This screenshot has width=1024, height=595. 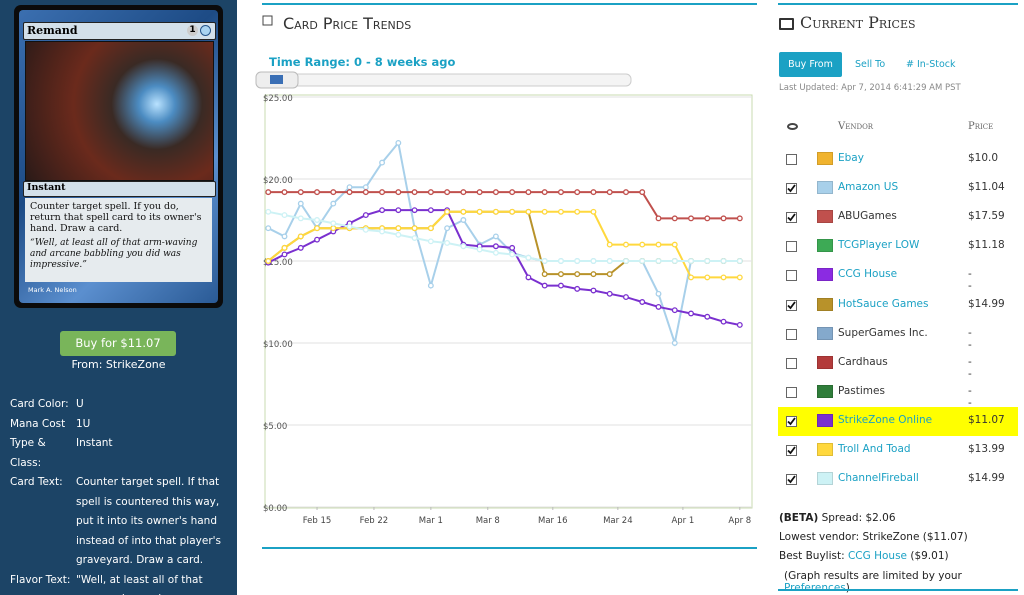 I want to click on best-buylist: Best Buylist: CCG House ($9.01), so click(x=864, y=556).